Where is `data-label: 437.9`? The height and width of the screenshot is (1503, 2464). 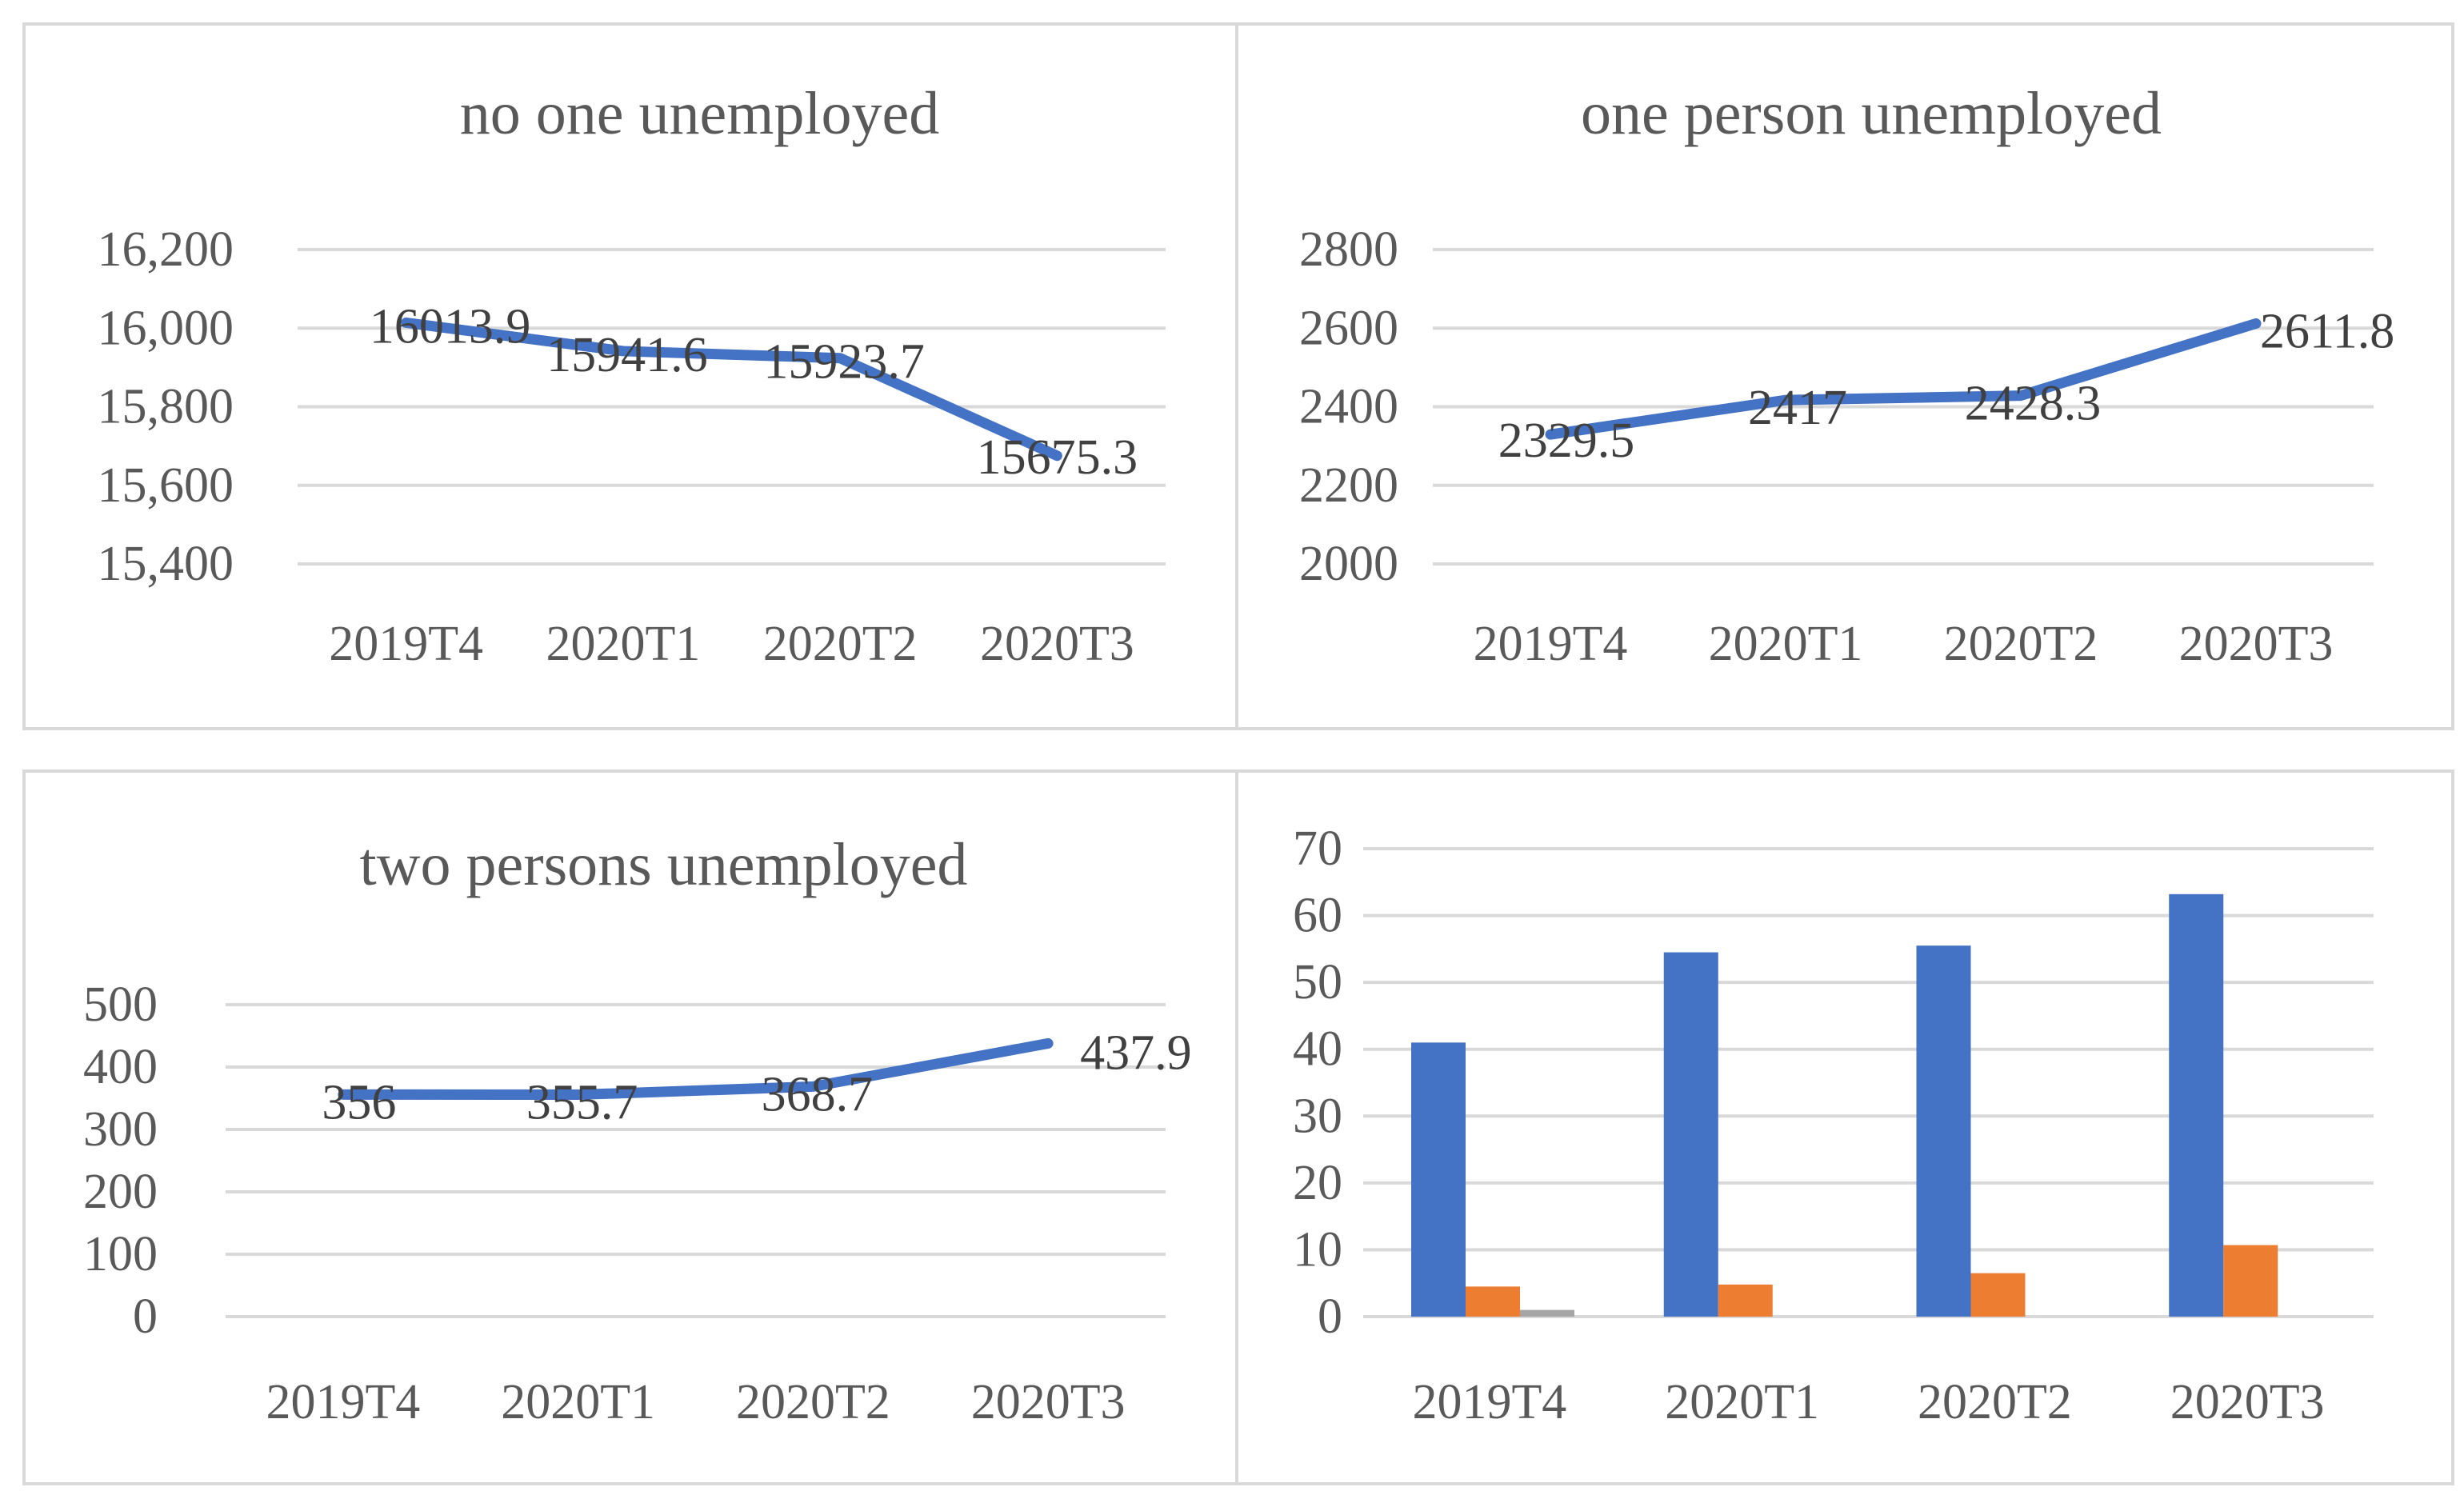 data-label: 437.9 is located at coordinates (1136, 1052).